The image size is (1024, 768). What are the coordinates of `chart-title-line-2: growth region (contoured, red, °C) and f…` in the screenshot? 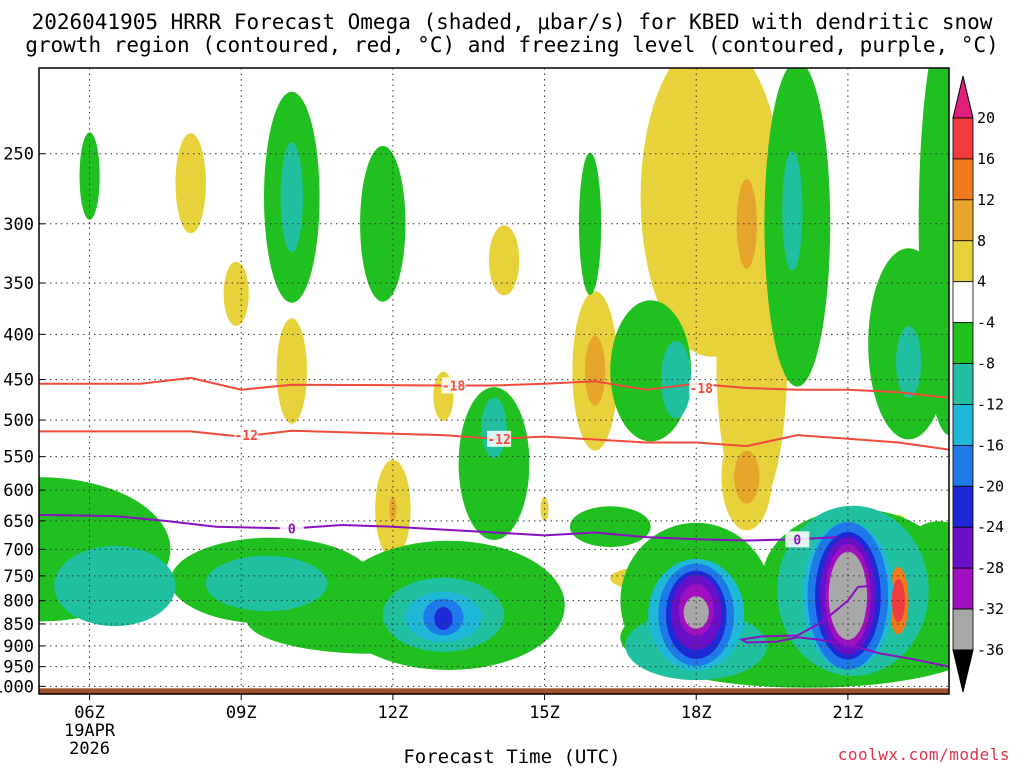 It's located at (512, 45).